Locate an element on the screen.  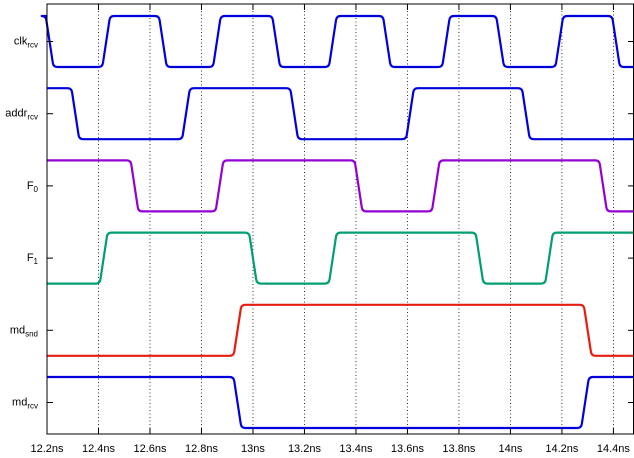
x-tick-label: 13.4ns is located at coordinates (356, 449).